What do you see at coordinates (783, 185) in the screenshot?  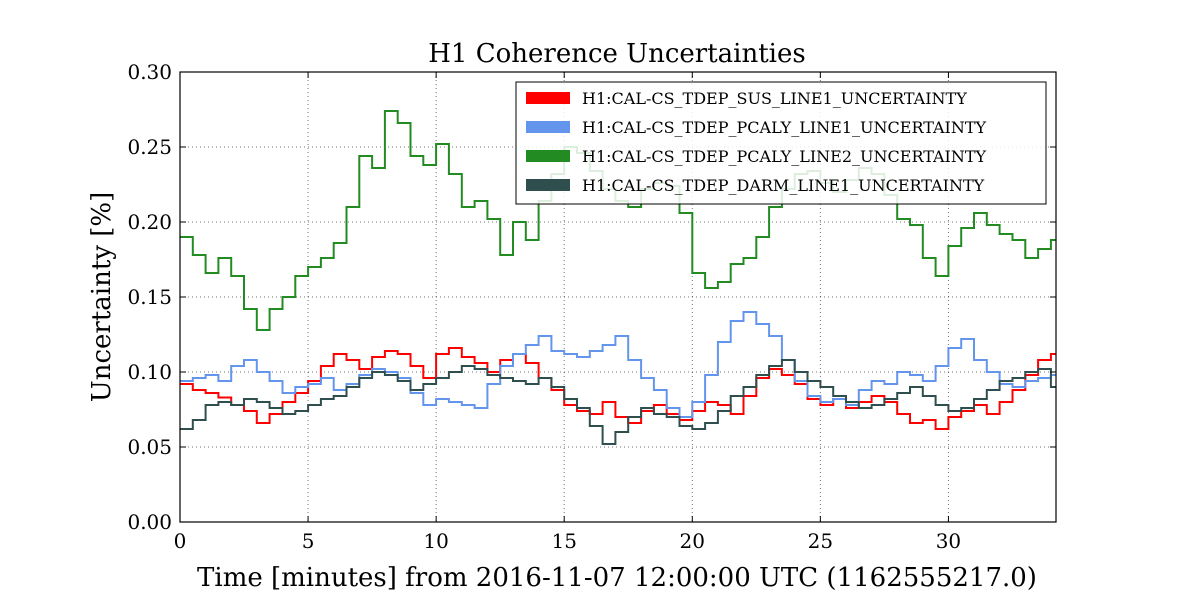 I see `legend-entry: H1:CAL-CS_TDEP_DARM_LINE1_UNCERTAINTY` at bounding box center [783, 185].